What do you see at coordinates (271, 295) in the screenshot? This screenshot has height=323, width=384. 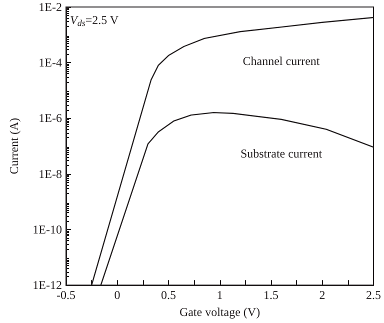 I see `x-tick-label: 1.5` at bounding box center [271, 295].